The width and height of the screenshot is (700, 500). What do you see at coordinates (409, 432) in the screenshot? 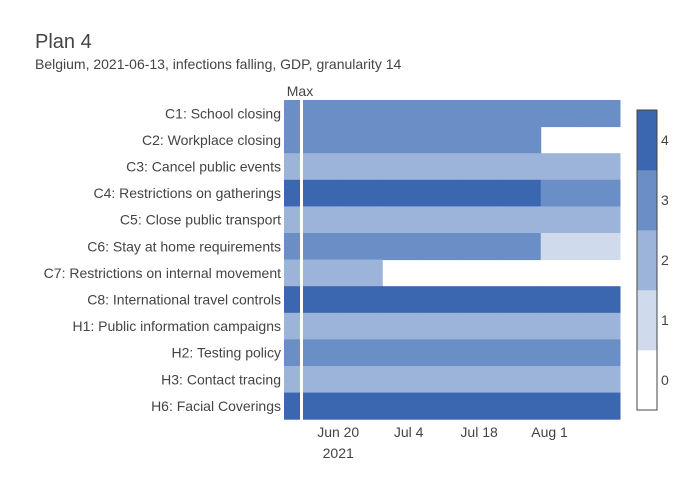
I see `x-tick-label: Jul 4` at bounding box center [409, 432].